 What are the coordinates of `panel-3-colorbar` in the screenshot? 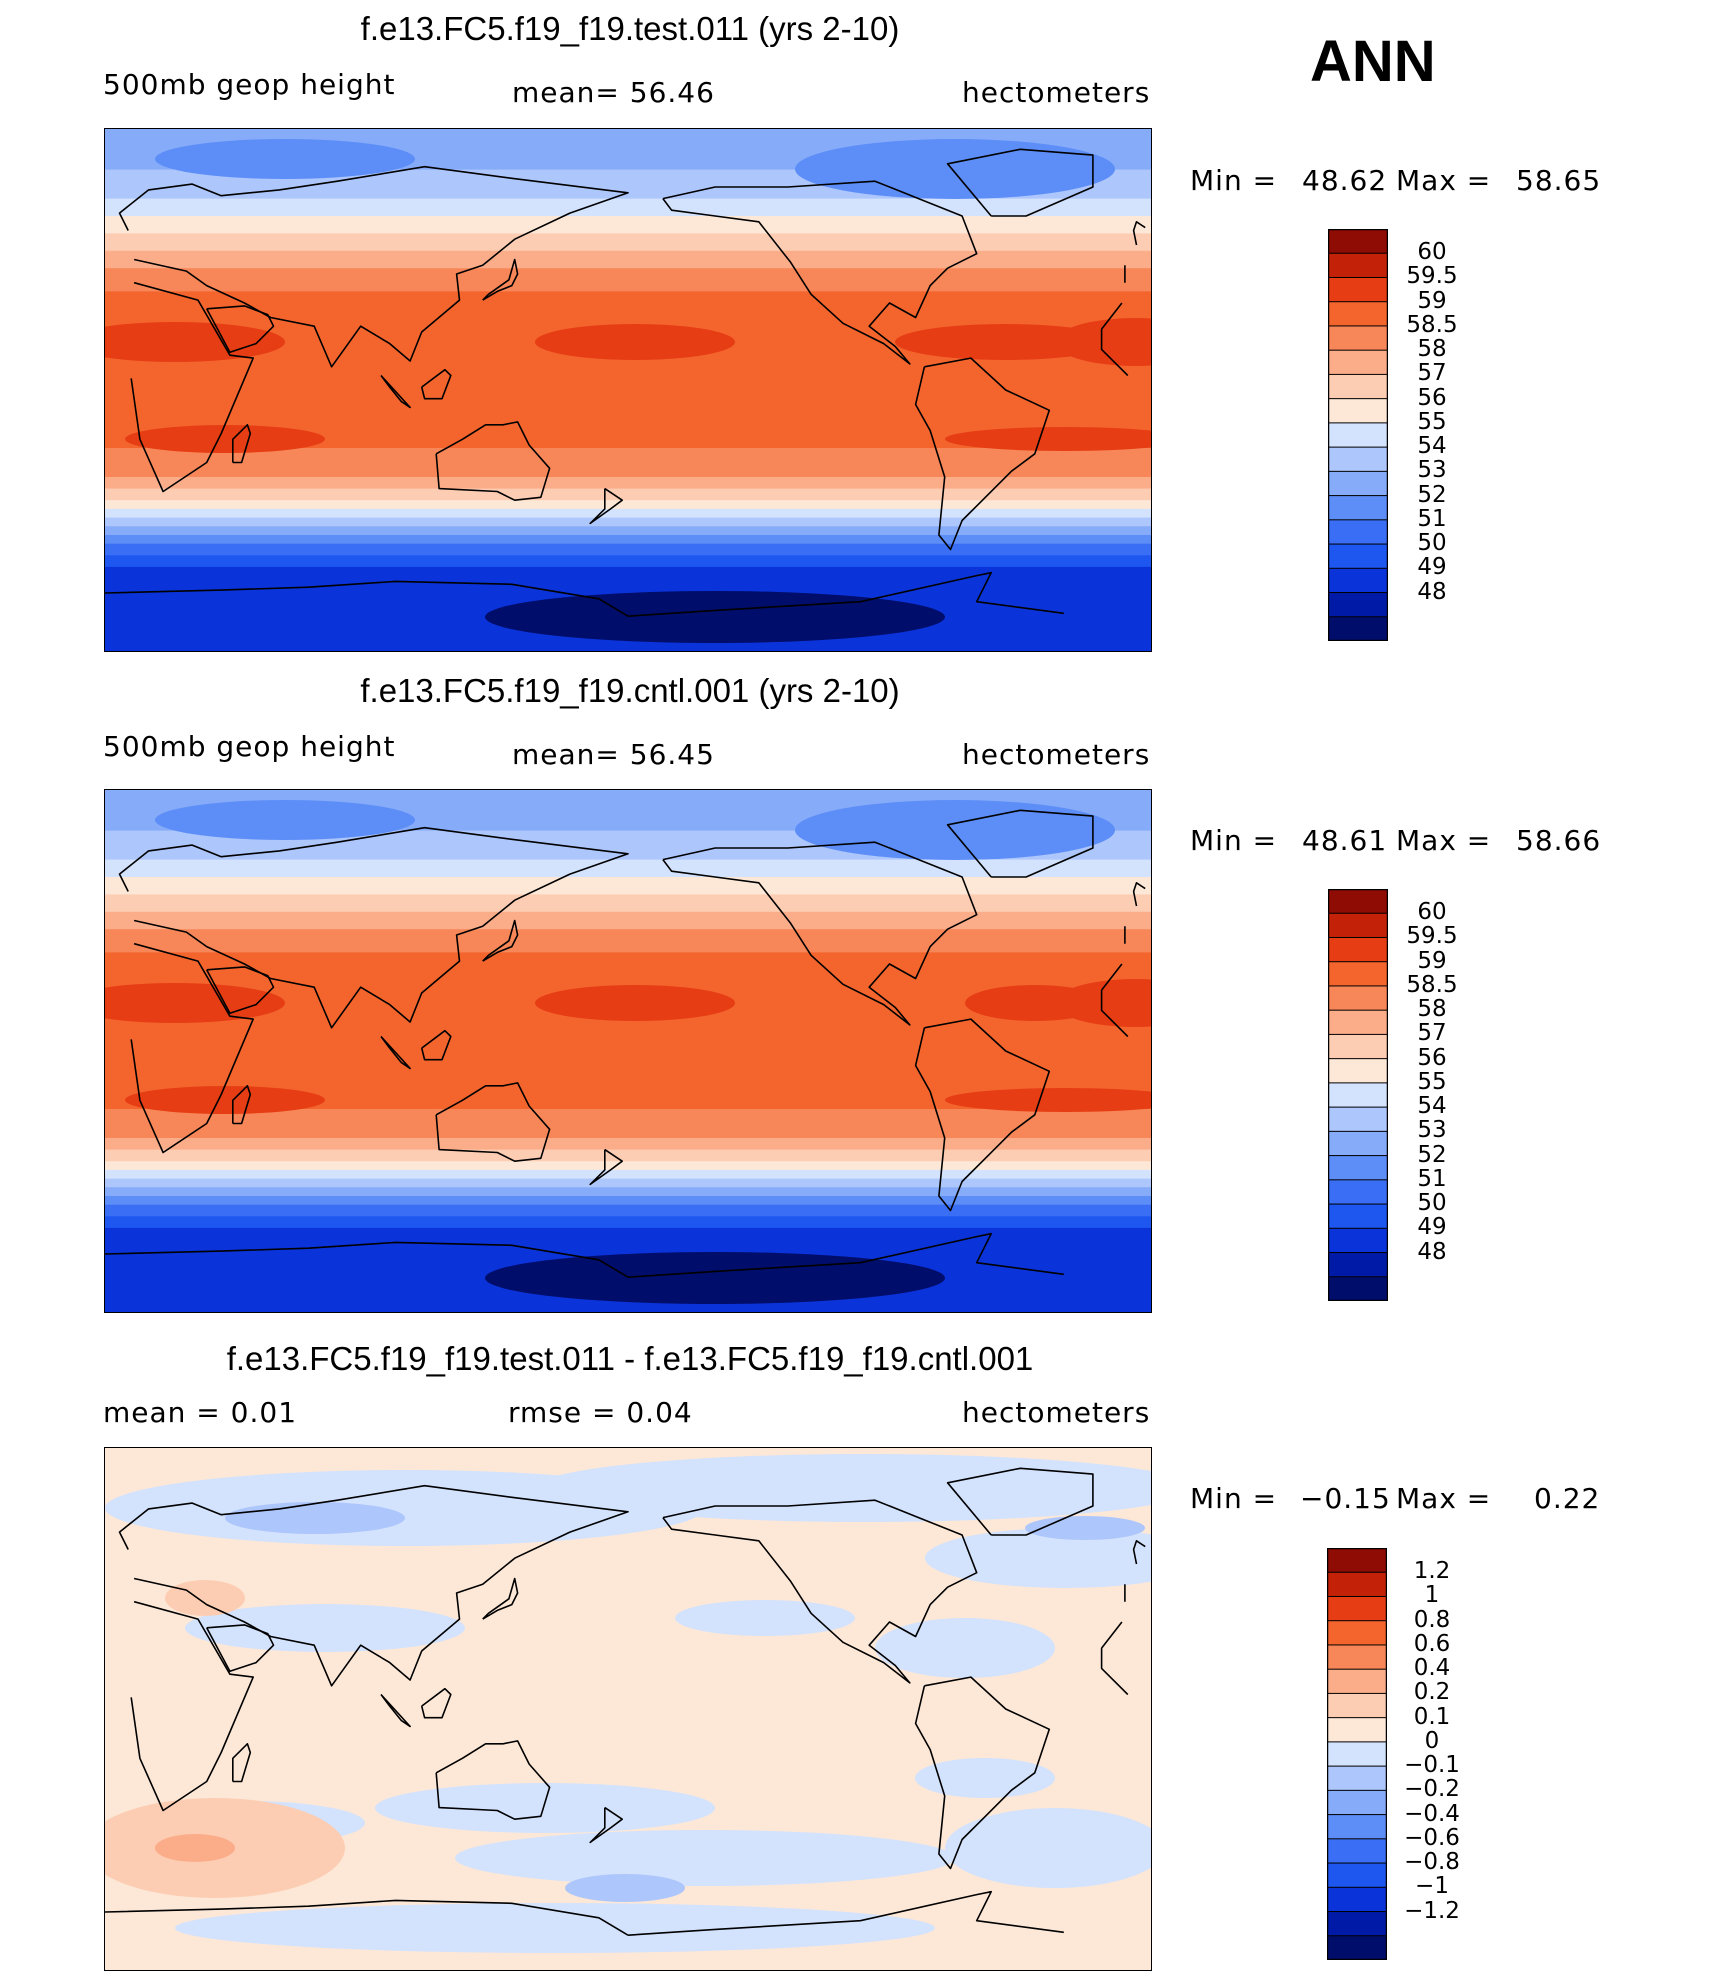 It's located at (1357, 1754).